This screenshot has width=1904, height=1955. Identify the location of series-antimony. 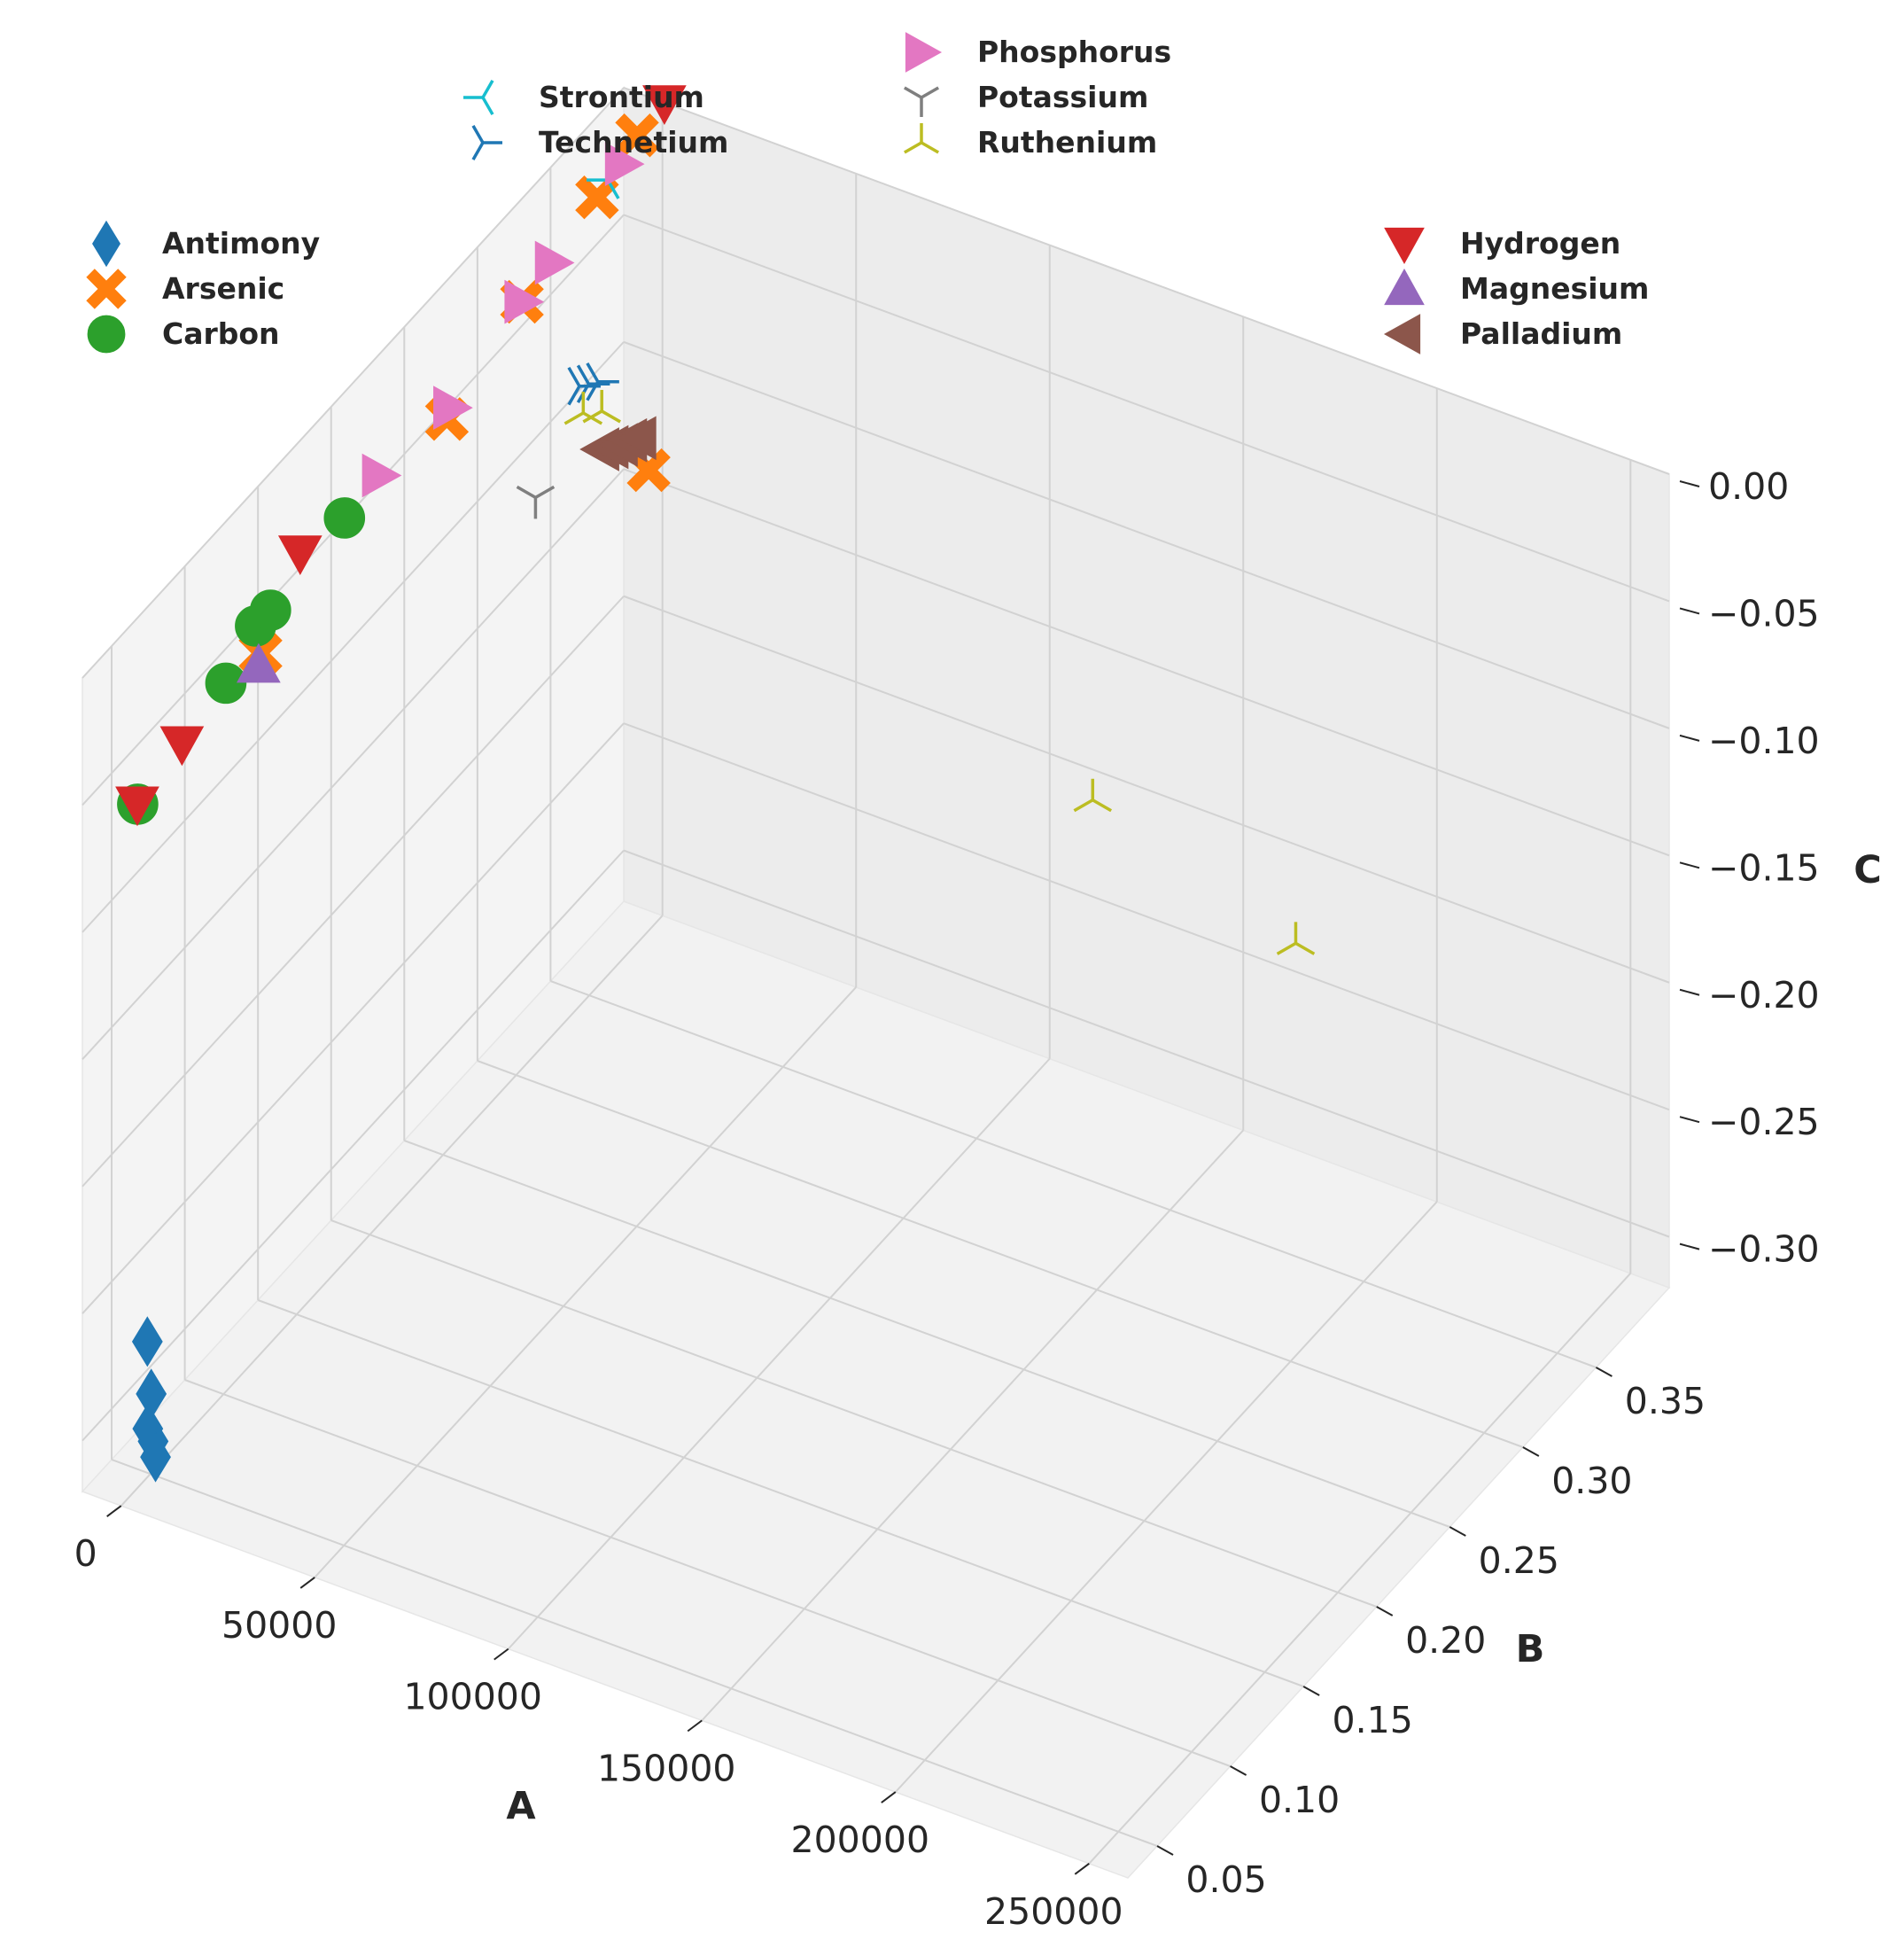
(151, 1399).